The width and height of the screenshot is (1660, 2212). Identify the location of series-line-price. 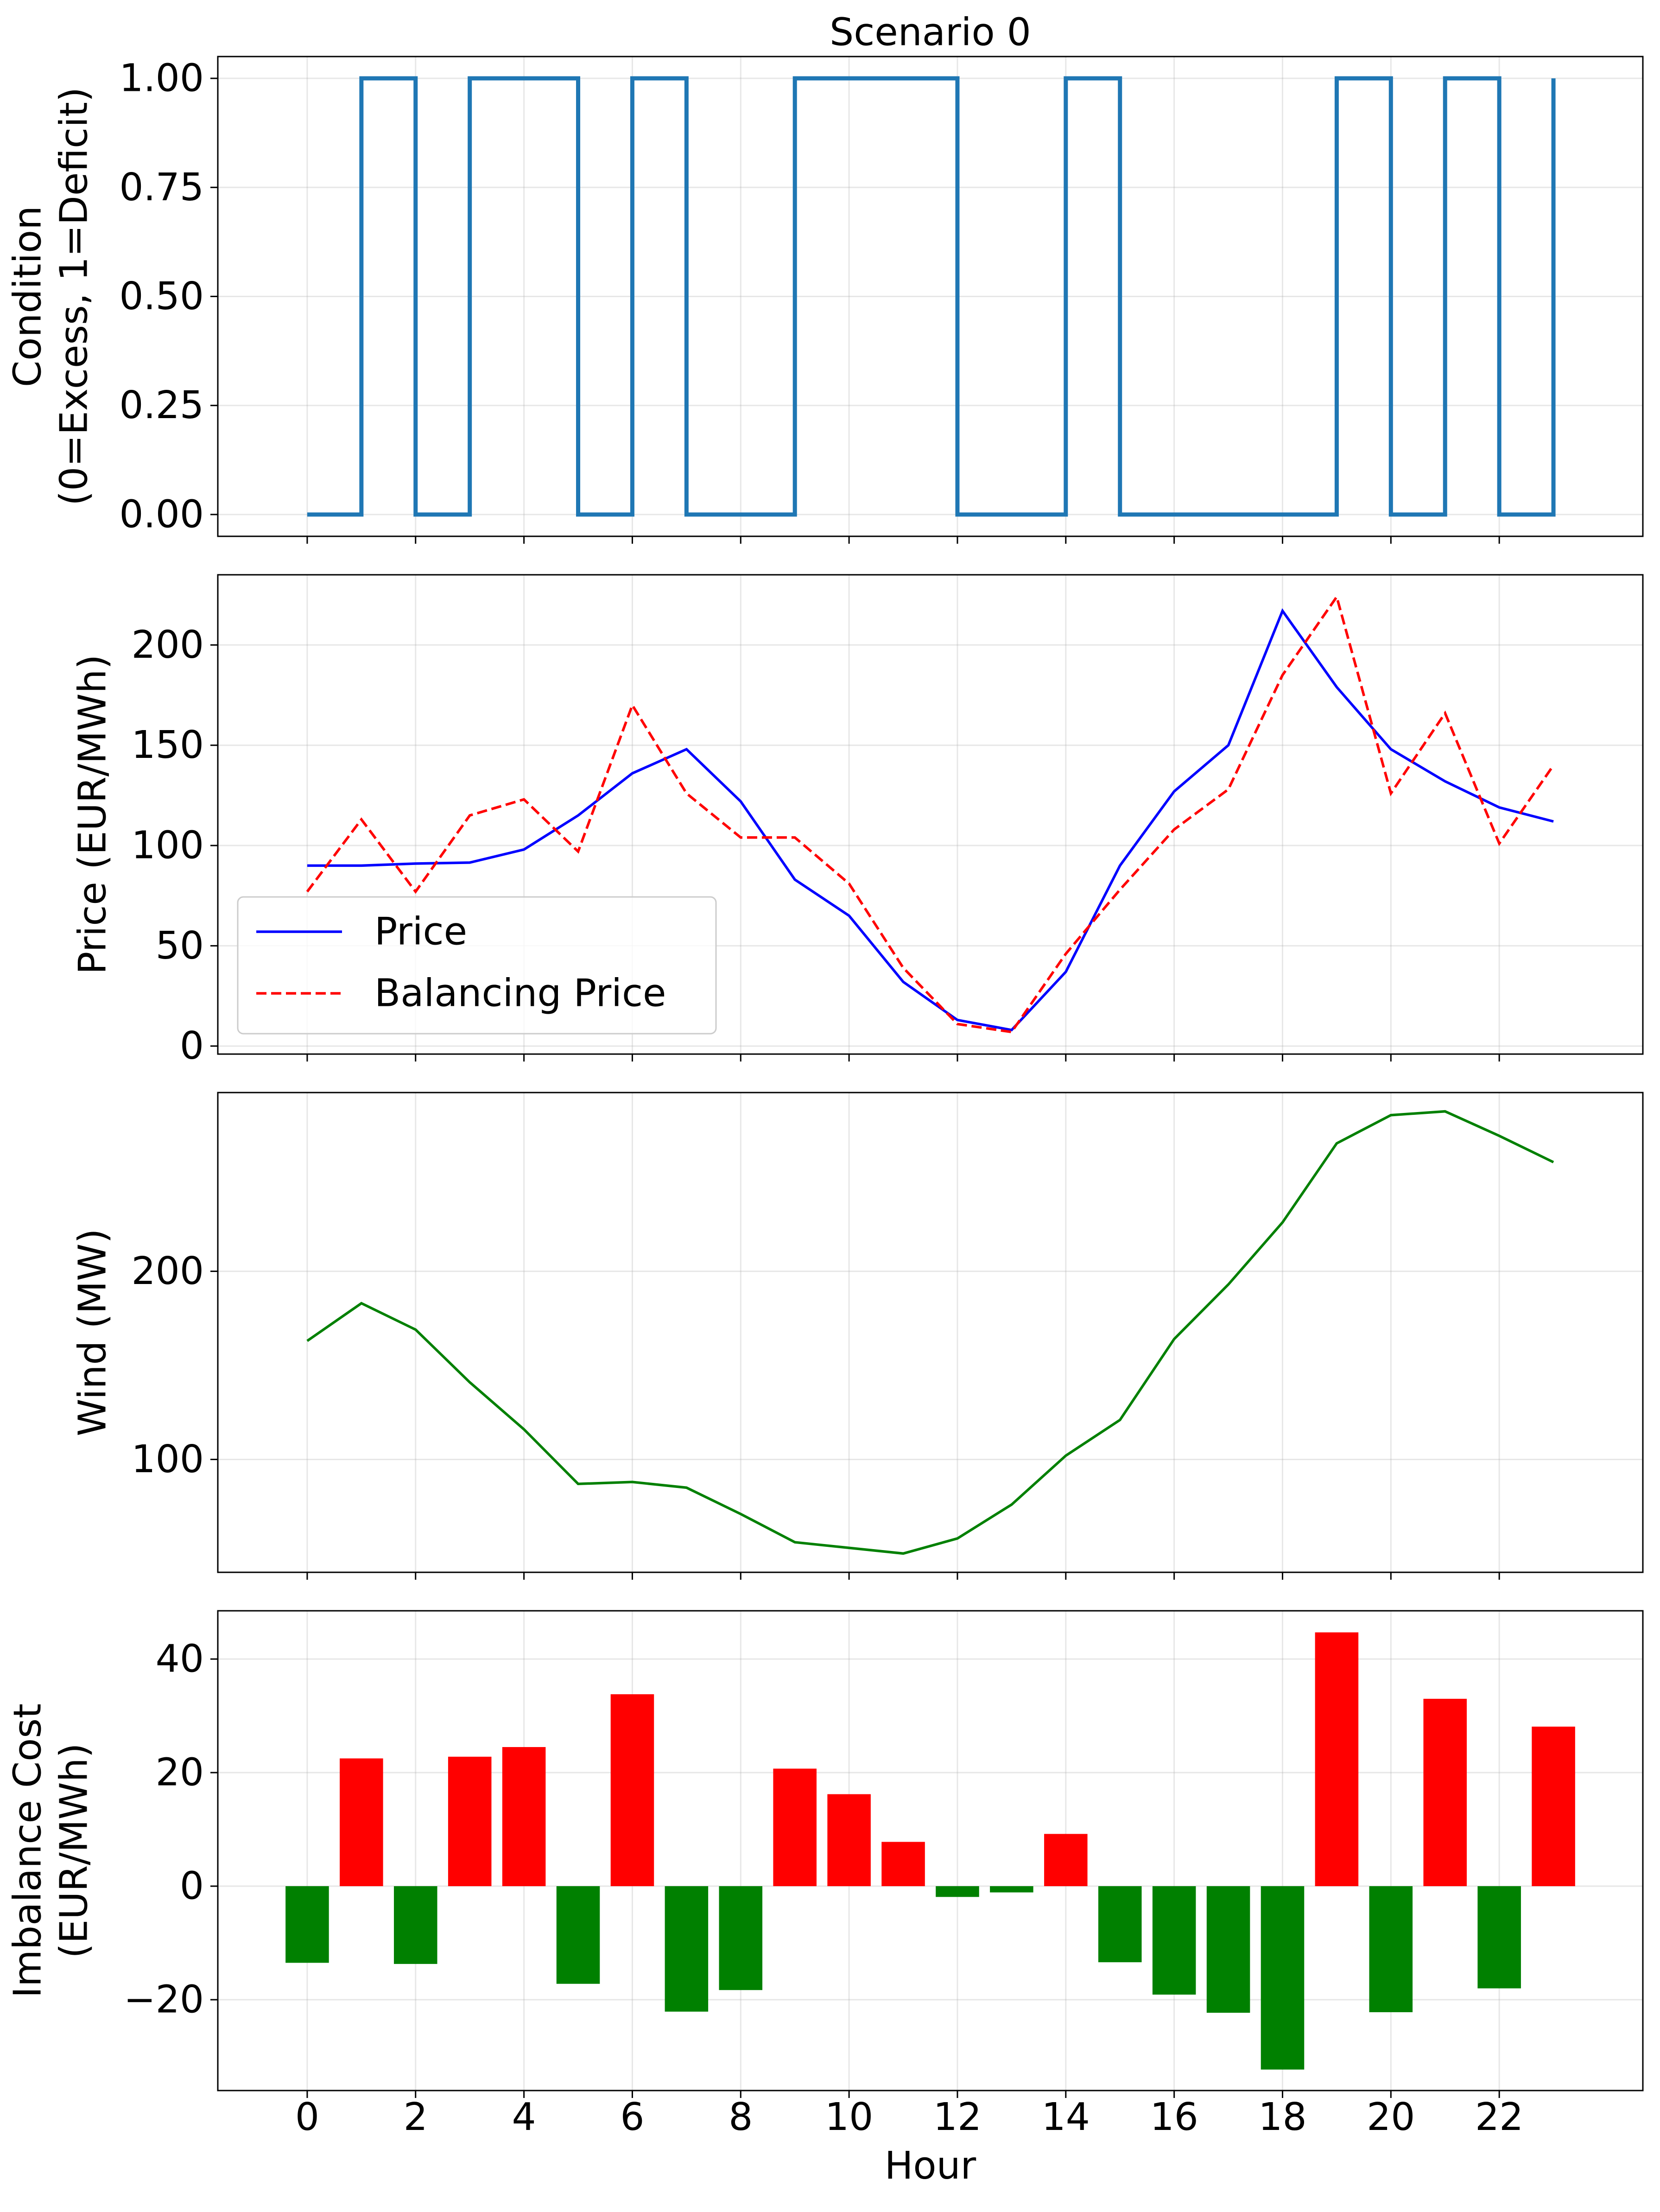
(930, 820).